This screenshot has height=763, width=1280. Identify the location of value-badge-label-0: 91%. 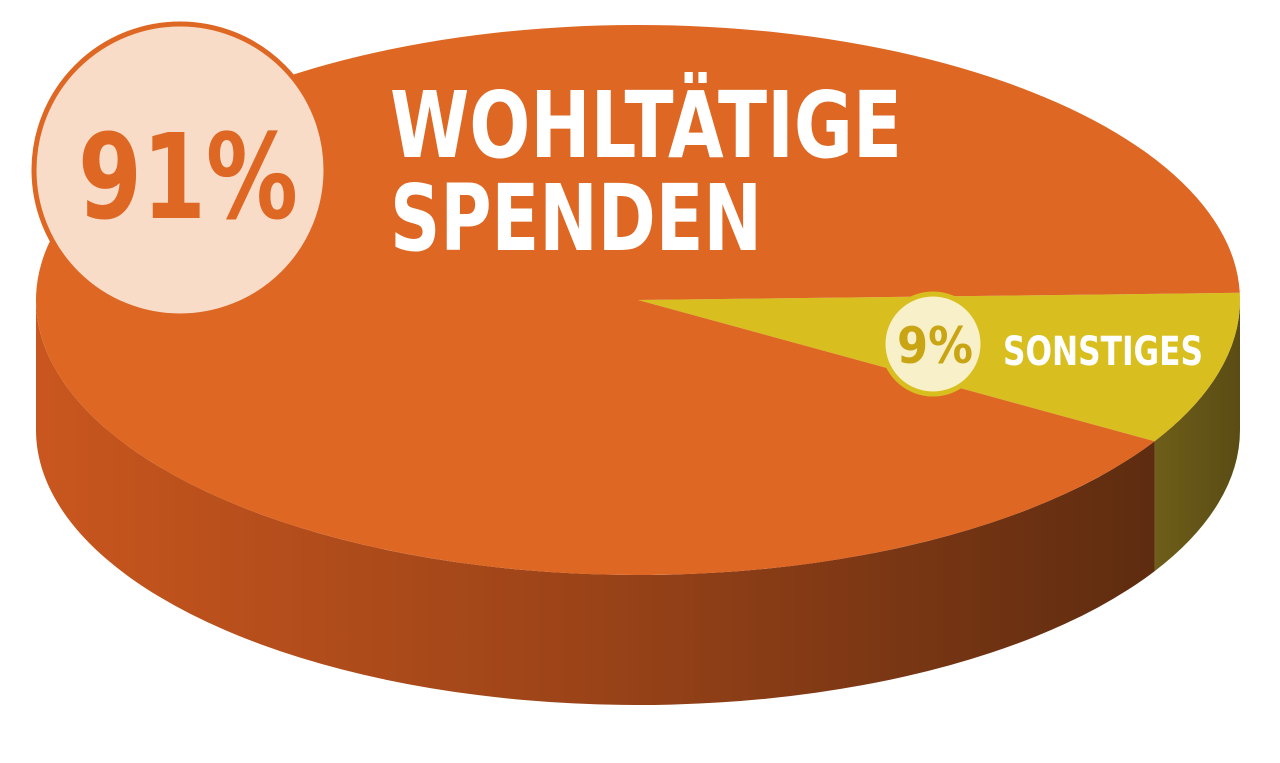
(188, 177).